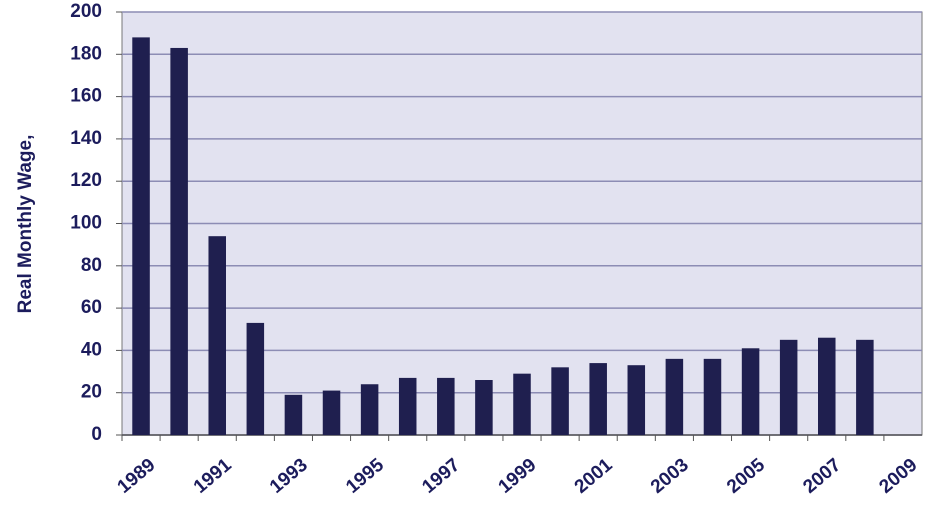 The height and width of the screenshot is (525, 936). I want to click on x-tick-label: 1999, so click(518, 476).